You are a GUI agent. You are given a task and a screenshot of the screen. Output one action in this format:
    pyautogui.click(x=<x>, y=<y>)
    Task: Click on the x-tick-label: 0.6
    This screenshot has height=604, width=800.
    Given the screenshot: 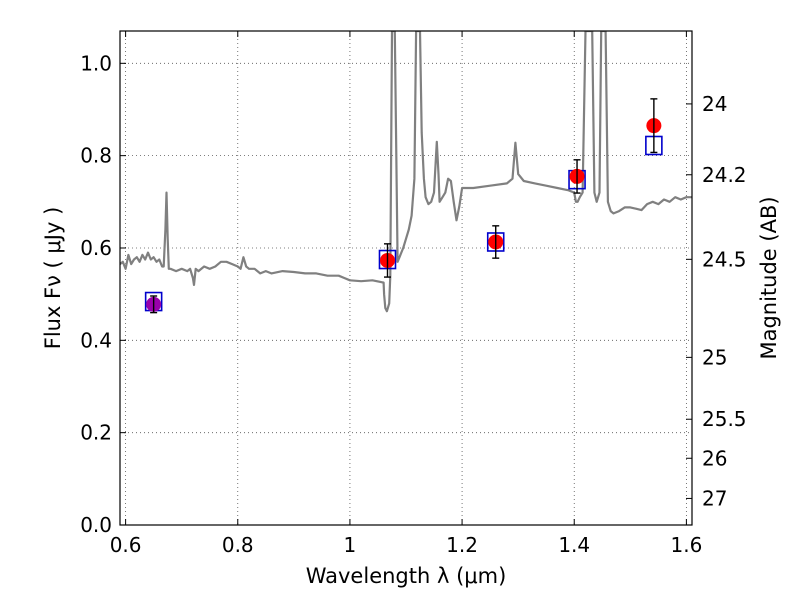 What is the action you would take?
    pyautogui.click(x=126, y=545)
    